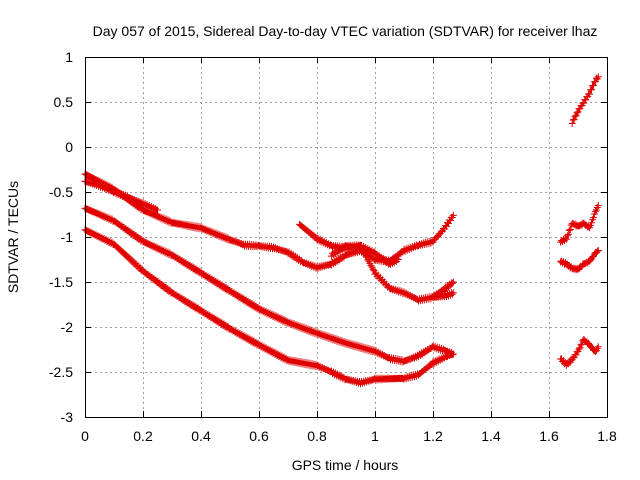 This screenshot has width=640, height=480. Describe the element at coordinates (64, 102) in the screenshot. I see `y-tick-label: 0.5` at that location.